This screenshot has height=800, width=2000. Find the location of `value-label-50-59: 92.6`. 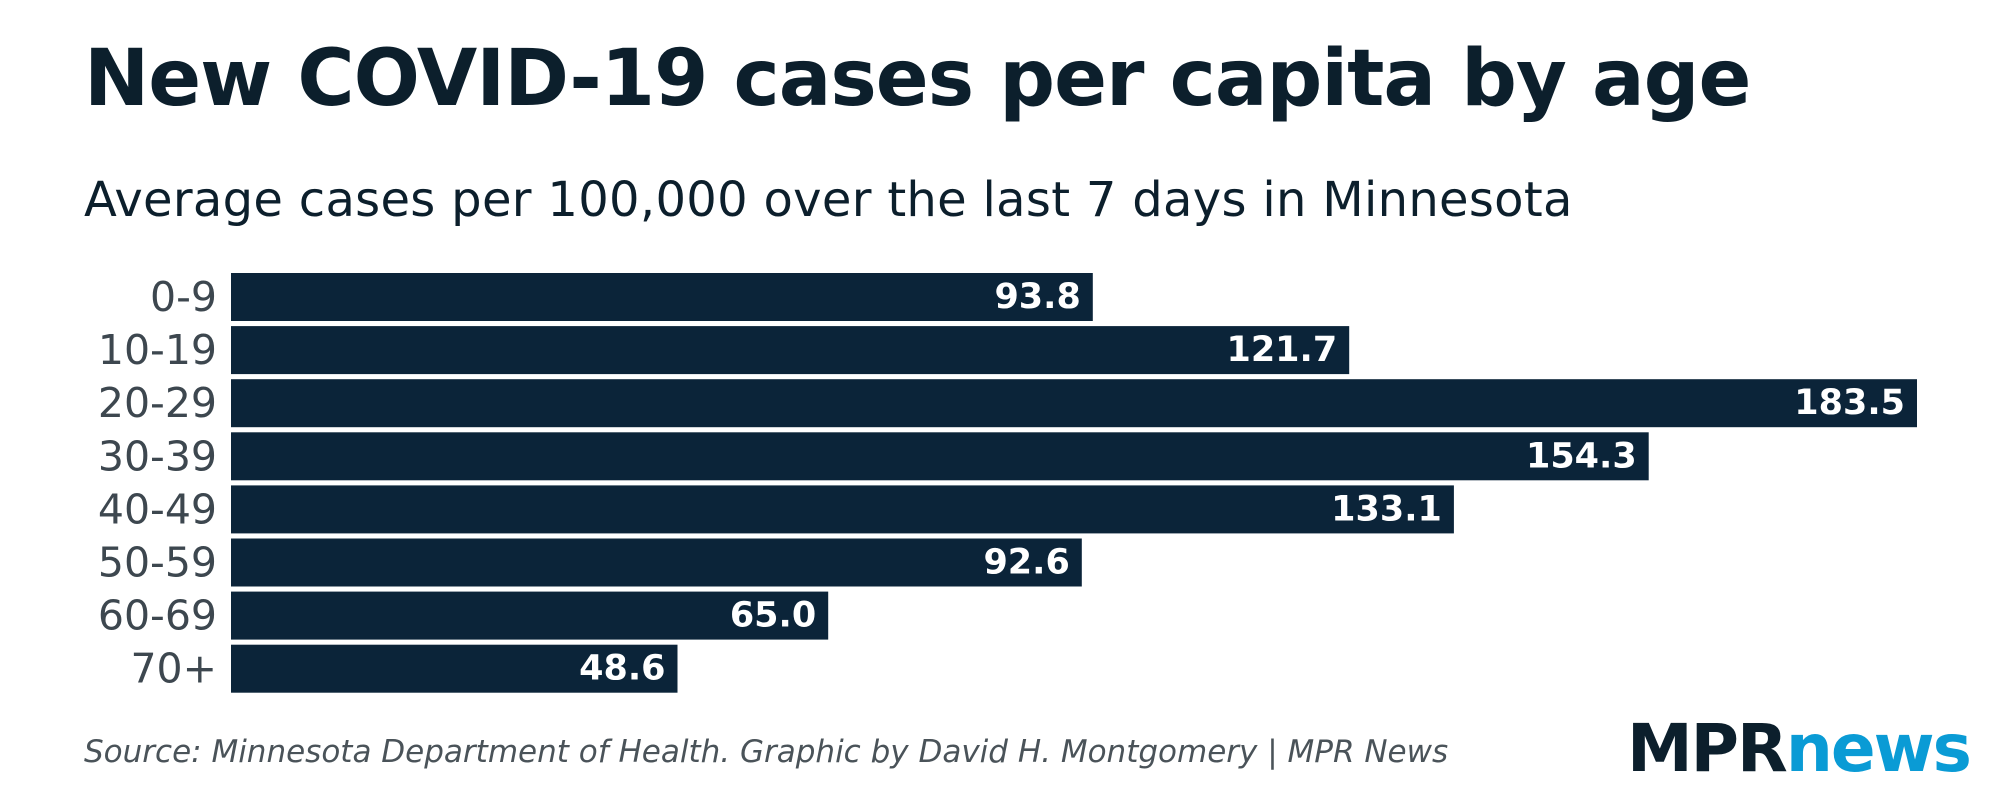

value-label-50-59: 92.6 is located at coordinates (1026, 563).